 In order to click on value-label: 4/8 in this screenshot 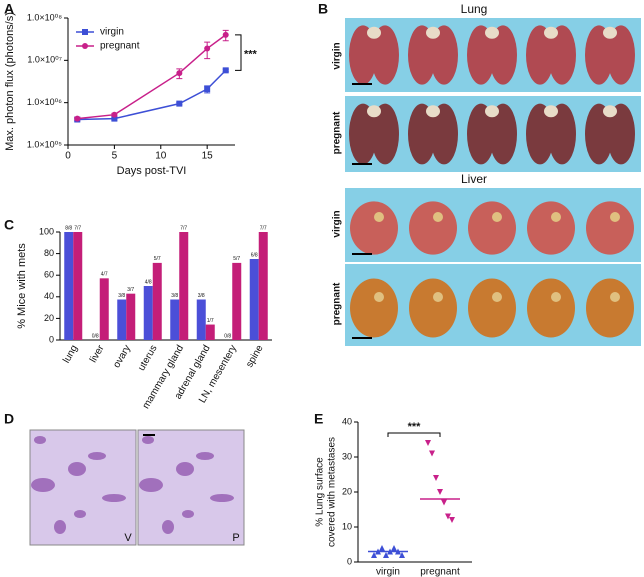, I will do `click(148, 282)`.